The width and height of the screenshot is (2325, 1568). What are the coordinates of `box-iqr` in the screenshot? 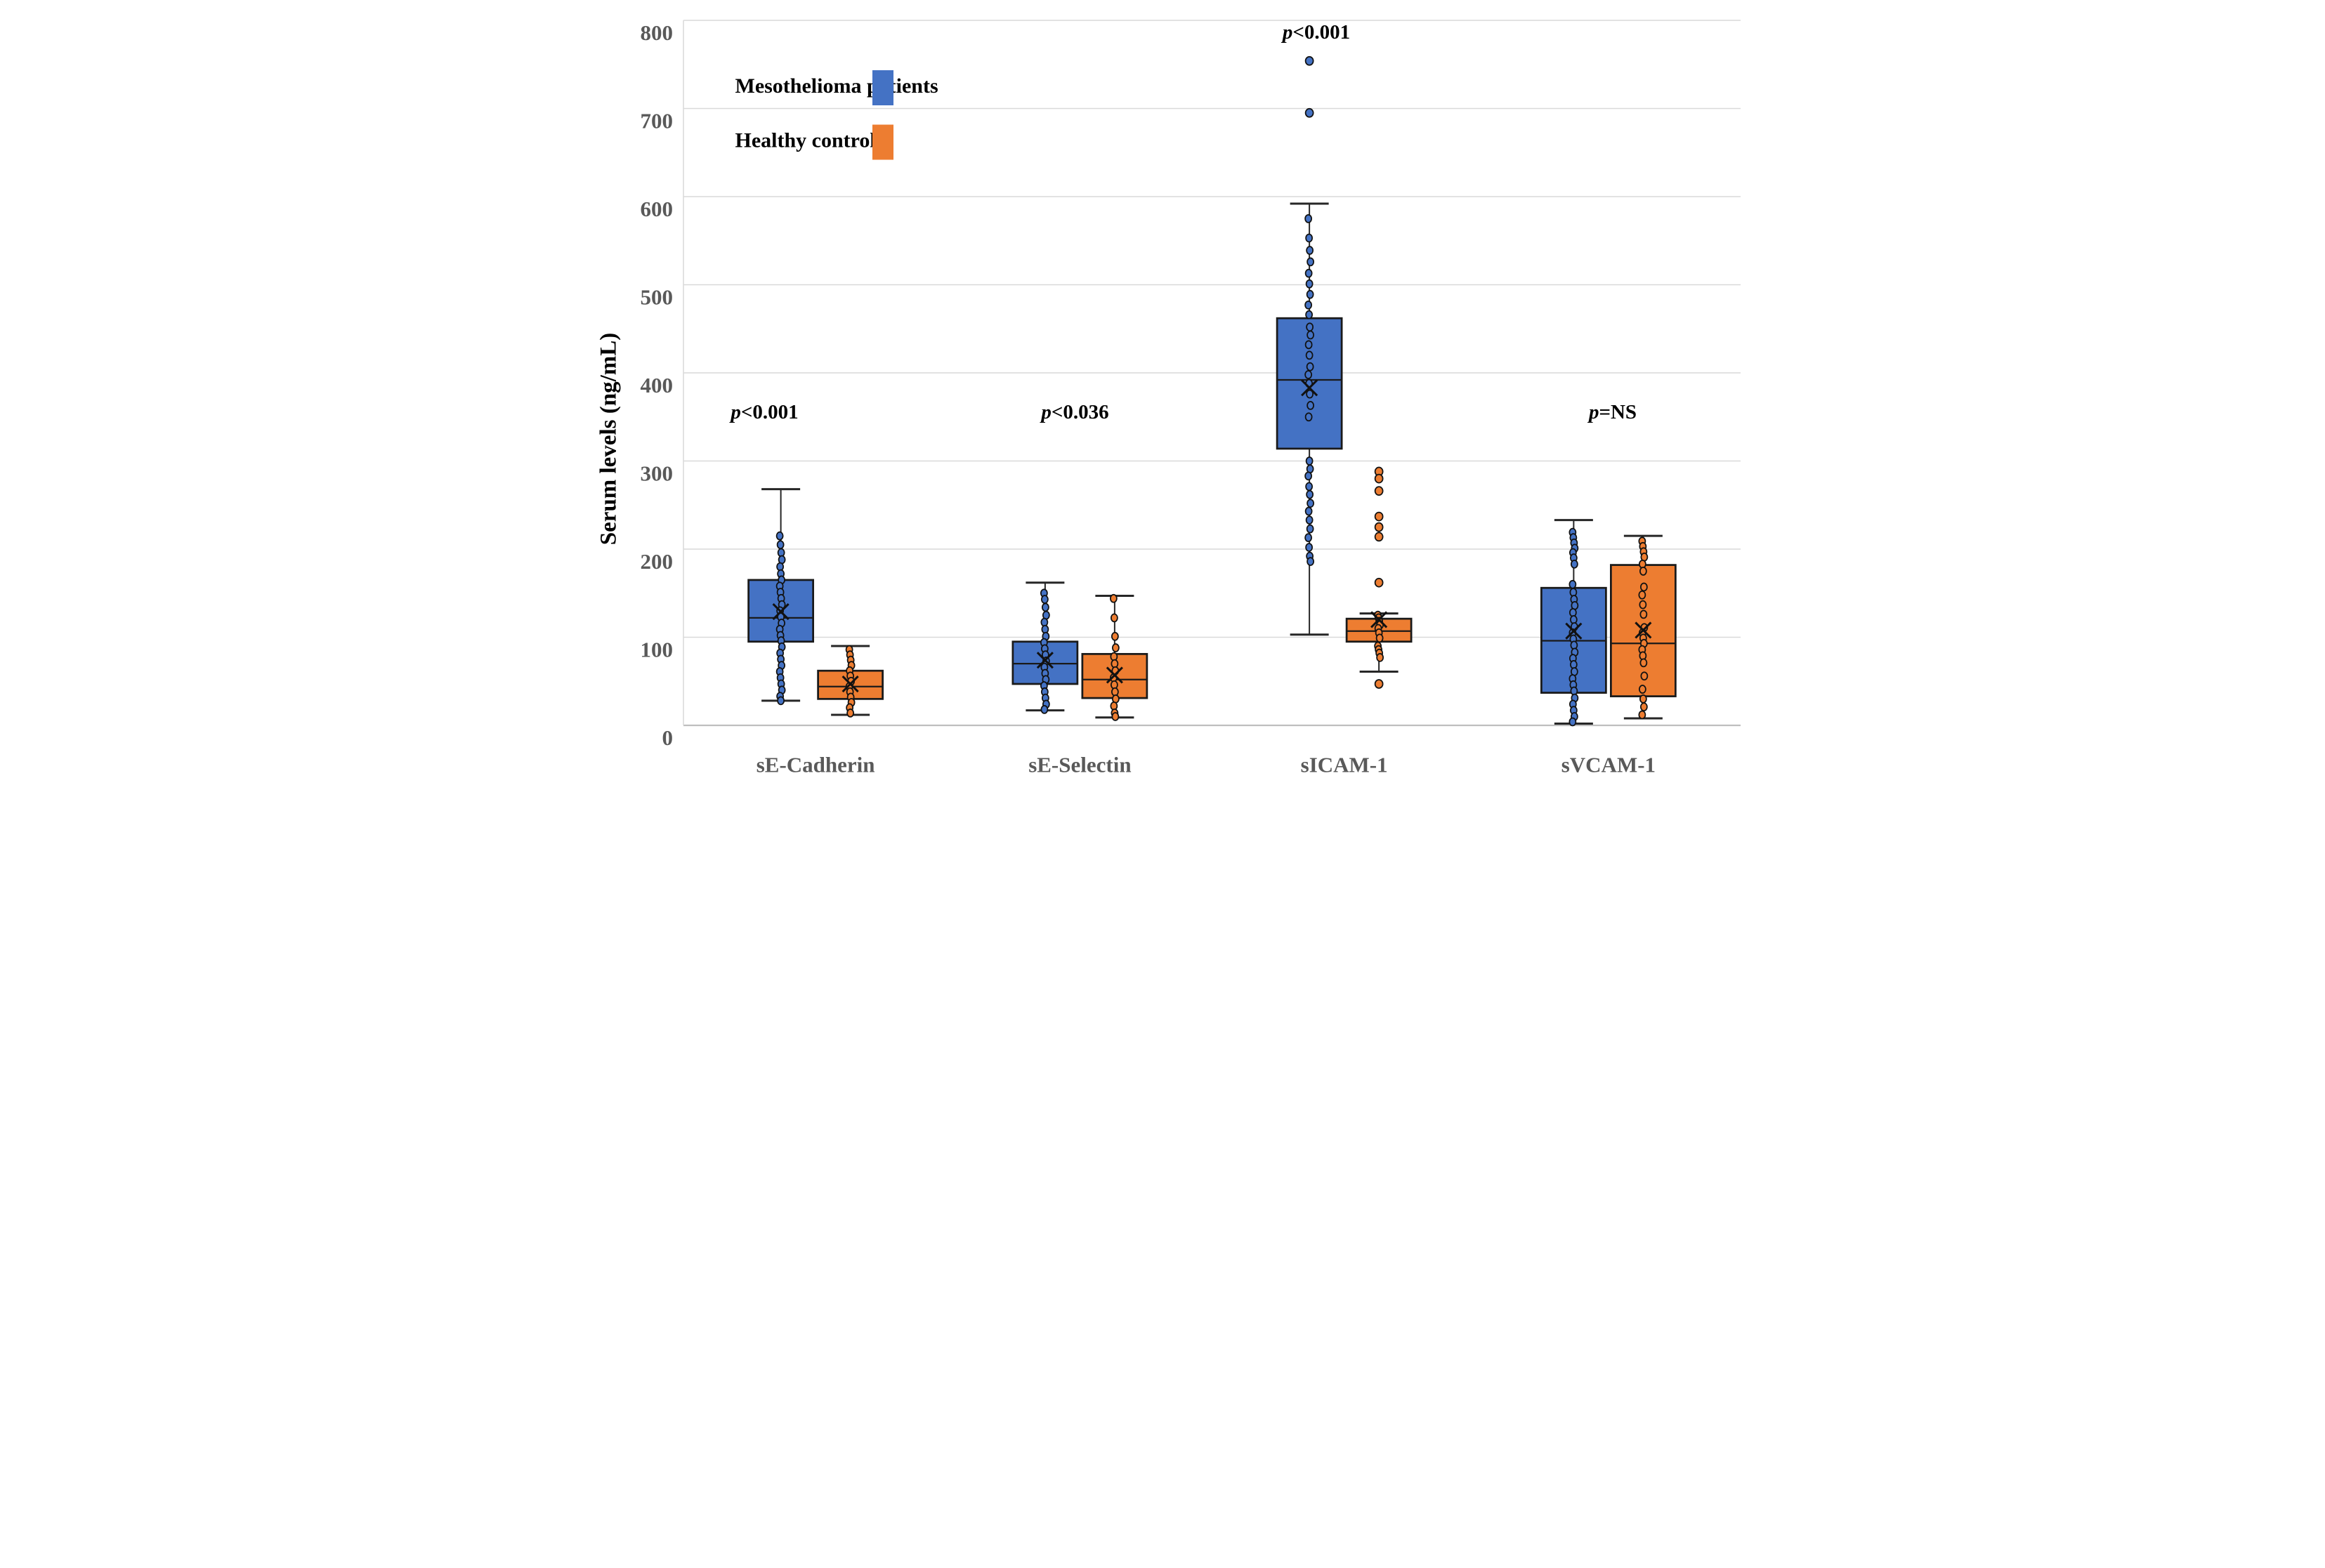 It's located at (1309, 383).